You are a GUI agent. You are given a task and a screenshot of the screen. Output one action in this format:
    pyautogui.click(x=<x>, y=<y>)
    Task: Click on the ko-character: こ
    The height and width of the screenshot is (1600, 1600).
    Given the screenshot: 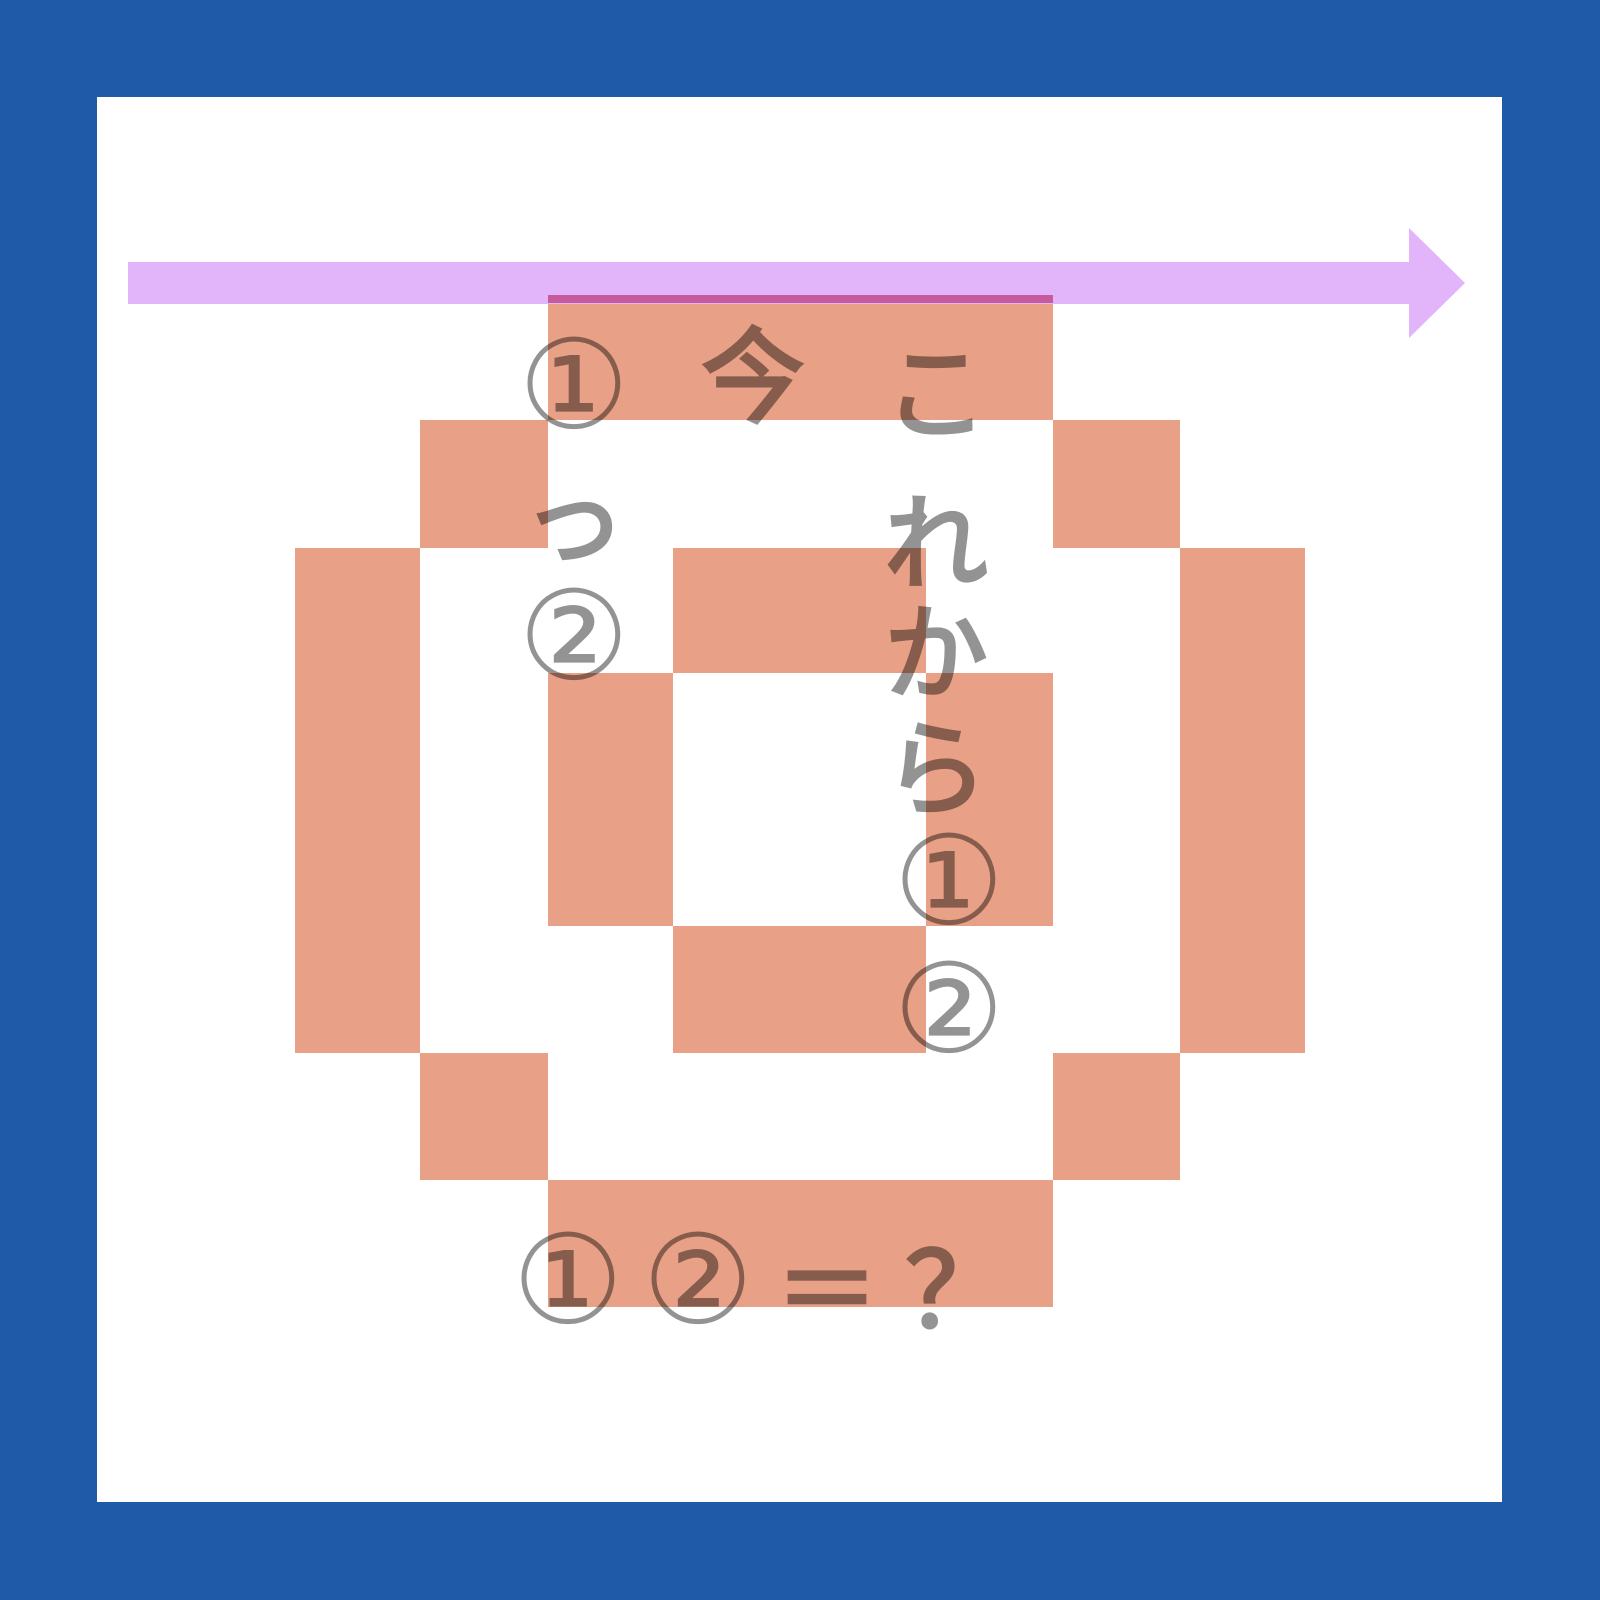 What is the action you would take?
    pyautogui.click(x=935, y=394)
    